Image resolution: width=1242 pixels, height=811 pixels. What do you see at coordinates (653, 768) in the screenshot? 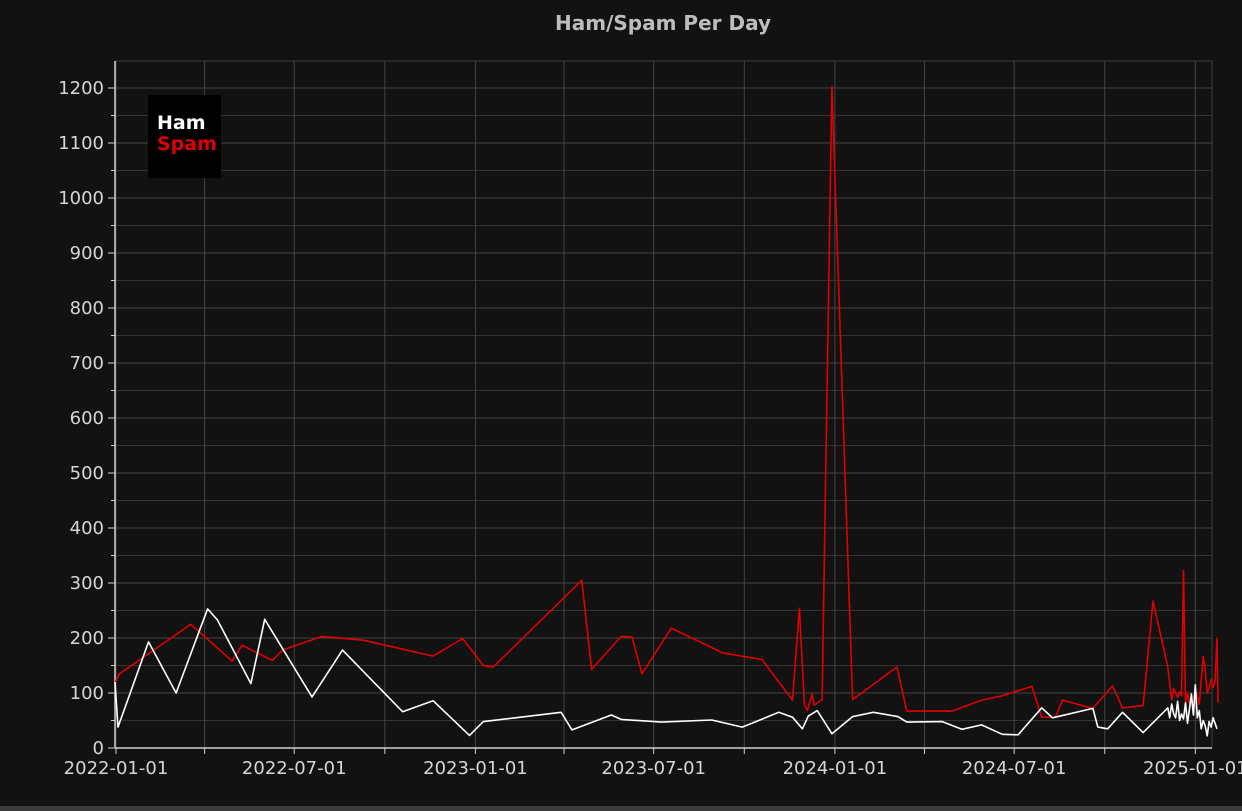
I see `x-tick-label: 2023-07-01` at bounding box center [653, 768].